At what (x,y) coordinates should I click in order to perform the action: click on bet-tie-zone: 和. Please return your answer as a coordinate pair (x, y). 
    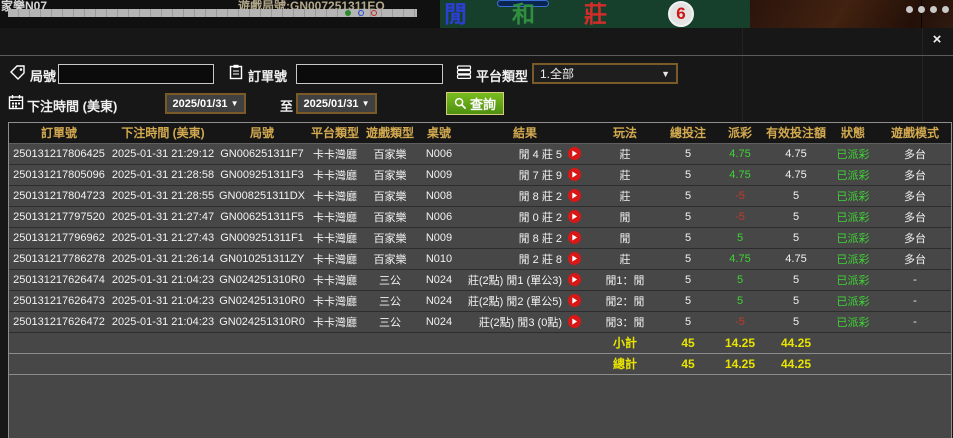
    Looking at the image, I should click on (523, 14).